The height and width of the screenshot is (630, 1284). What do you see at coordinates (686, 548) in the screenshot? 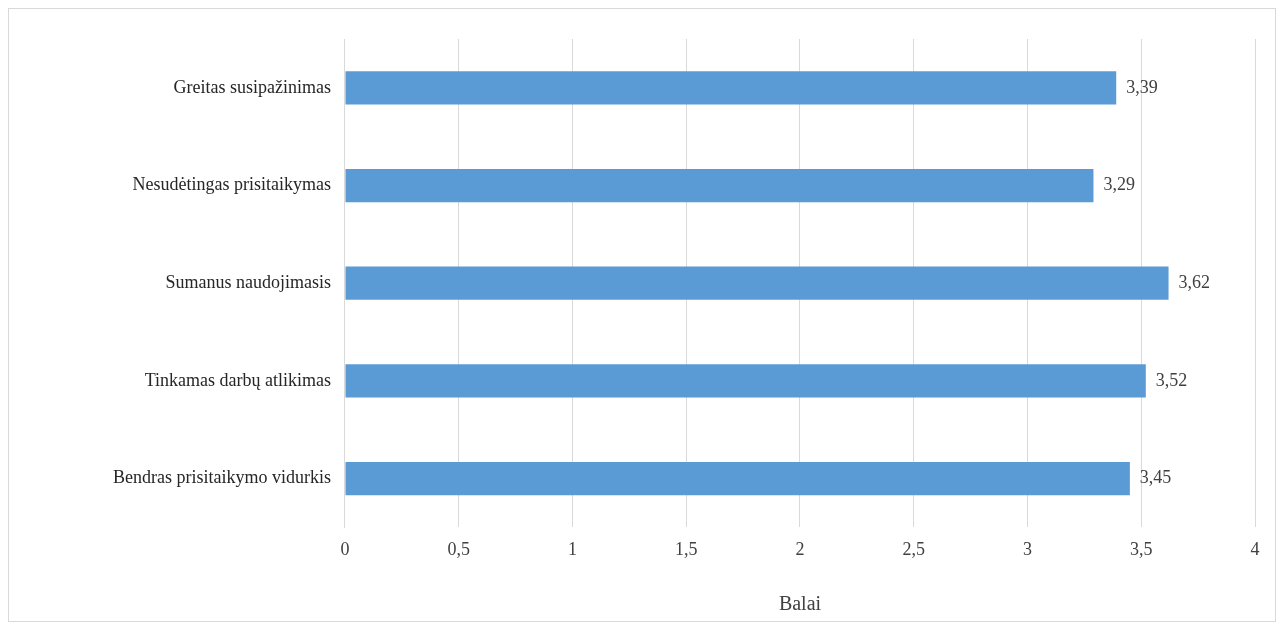
I see `x-tick-label: 1,5` at bounding box center [686, 548].